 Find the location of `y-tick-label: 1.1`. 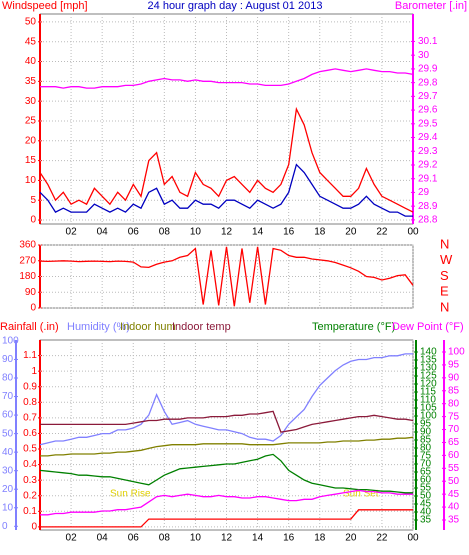

y-tick-label: 1.1 is located at coordinates (30, 355).